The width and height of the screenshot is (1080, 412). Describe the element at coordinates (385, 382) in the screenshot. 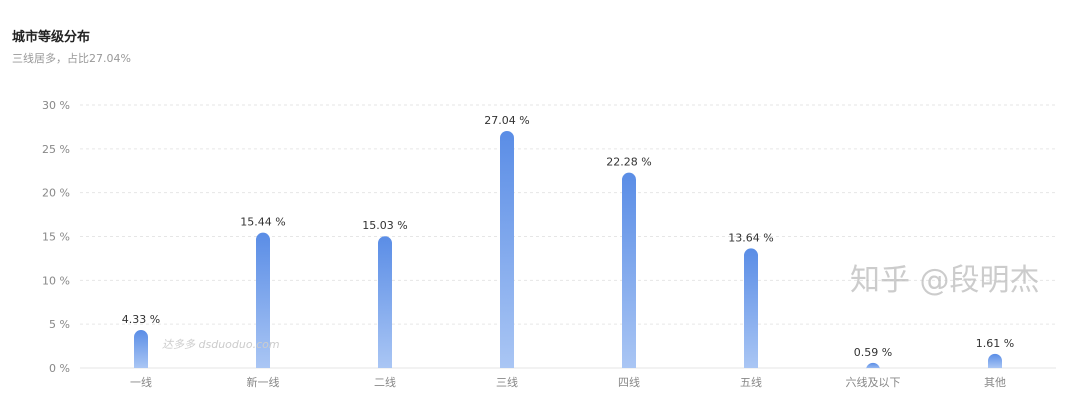

I see `x-tick-label: 二线` at that location.